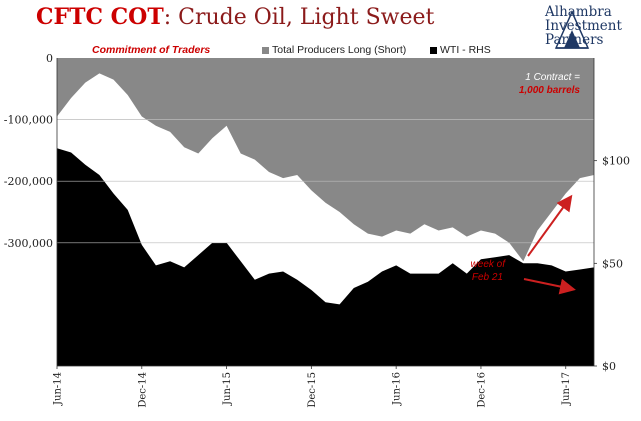 The height and width of the screenshot is (421, 641). I want to click on alhambra-logo-icon, so click(572, 29).